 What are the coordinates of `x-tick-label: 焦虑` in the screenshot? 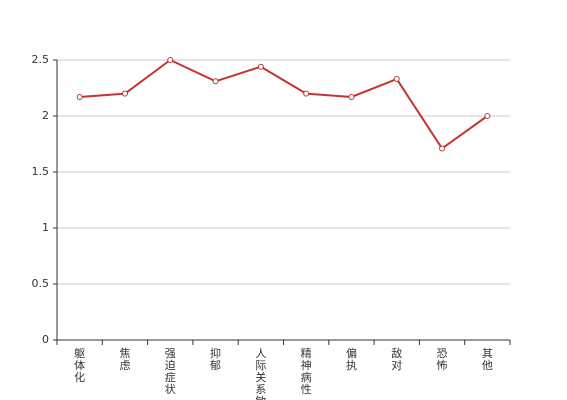 It's located at (124, 359).